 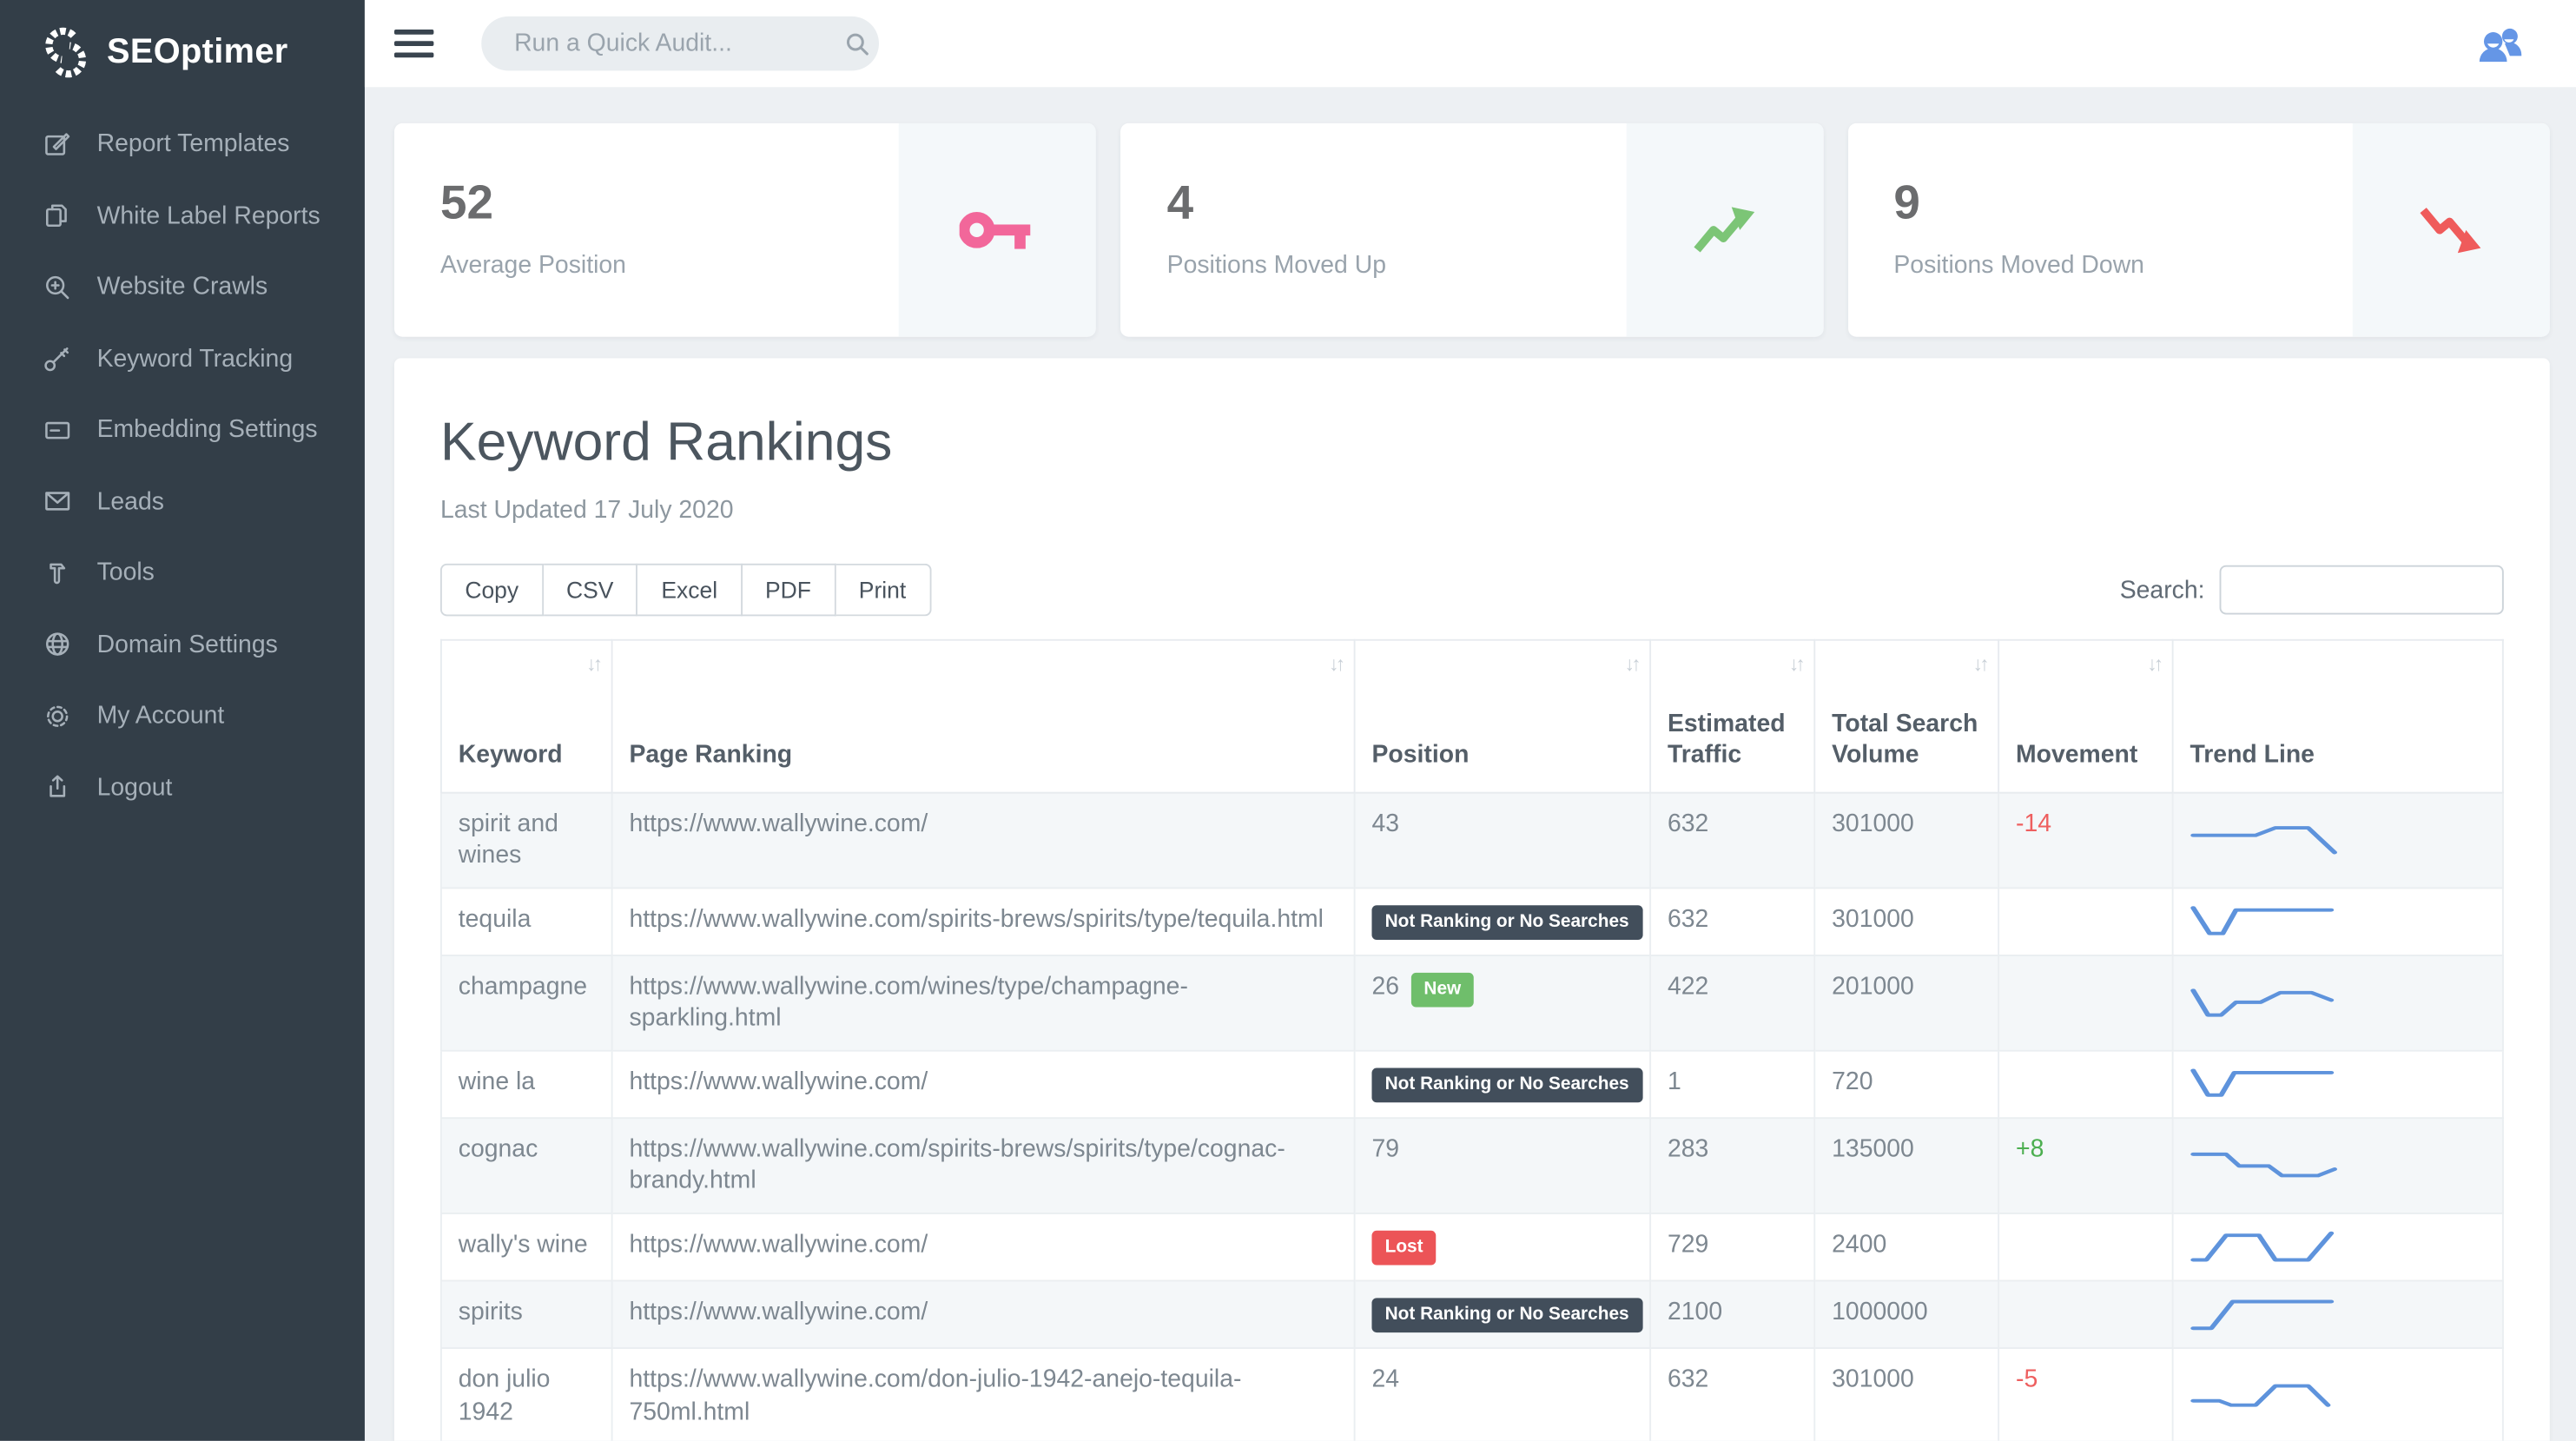 What do you see at coordinates (57, 430) in the screenshot?
I see `card-icon` at bounding box center [57, 430].